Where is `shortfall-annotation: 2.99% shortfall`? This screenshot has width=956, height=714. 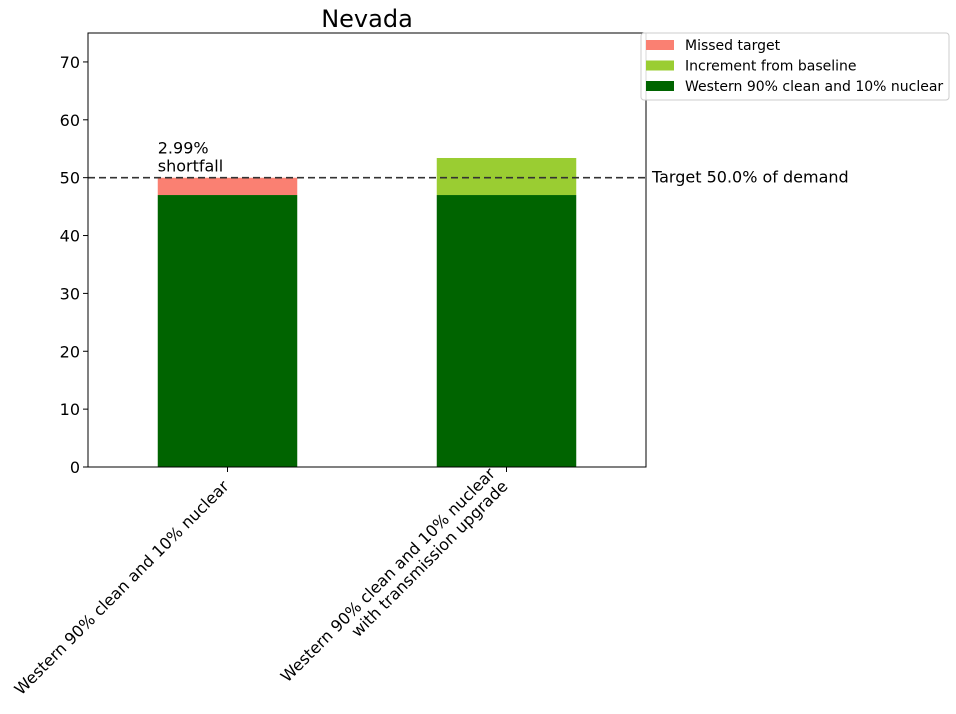 shortfall-annotation: 2.99% shortfall is located at coordinates (190, 157).